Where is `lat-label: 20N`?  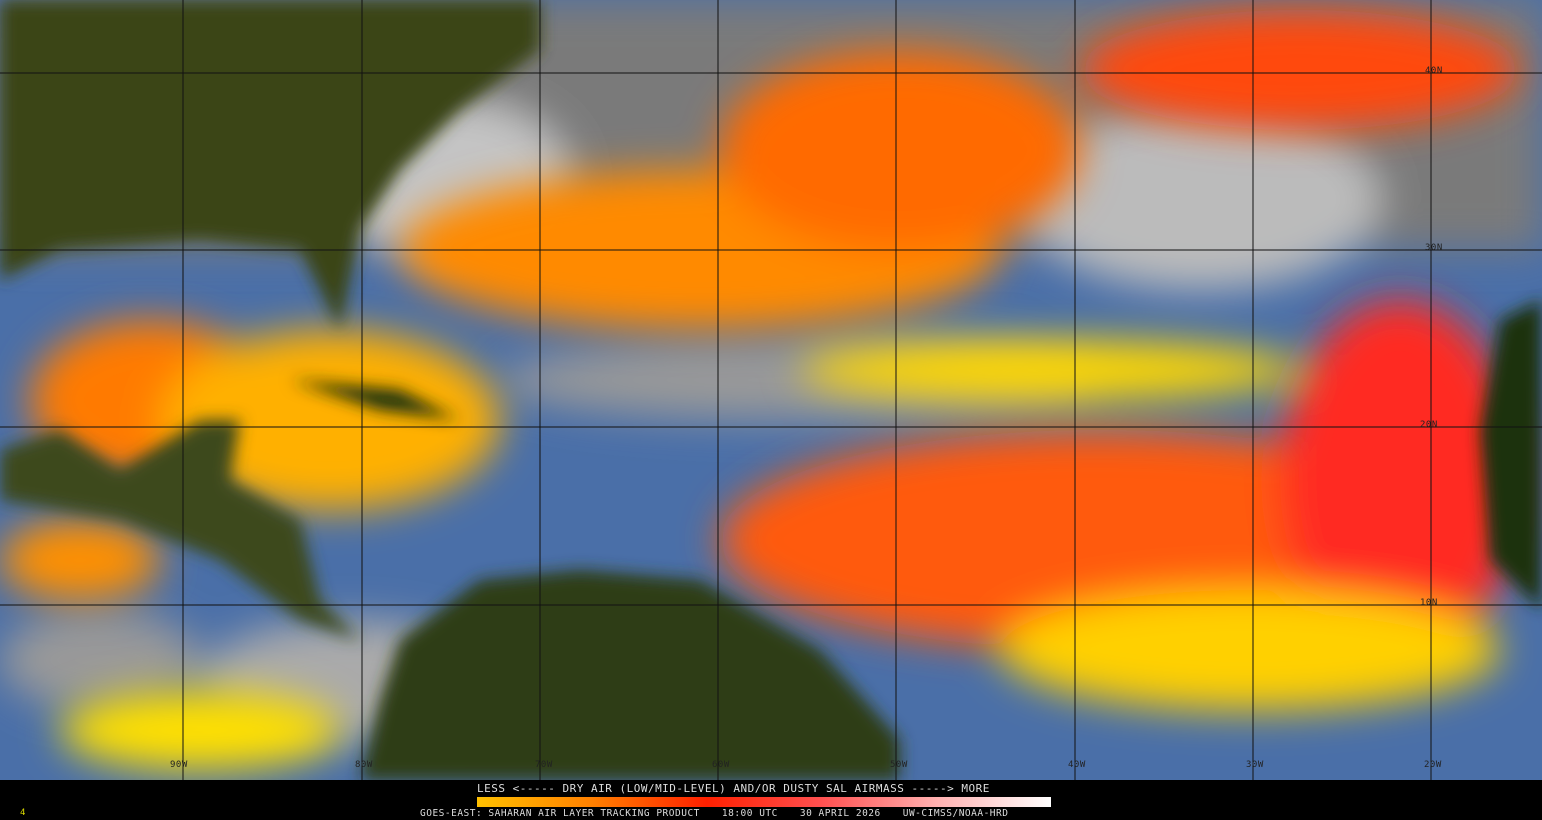
lat-label: 20N is located at coordinates (1429, 425).